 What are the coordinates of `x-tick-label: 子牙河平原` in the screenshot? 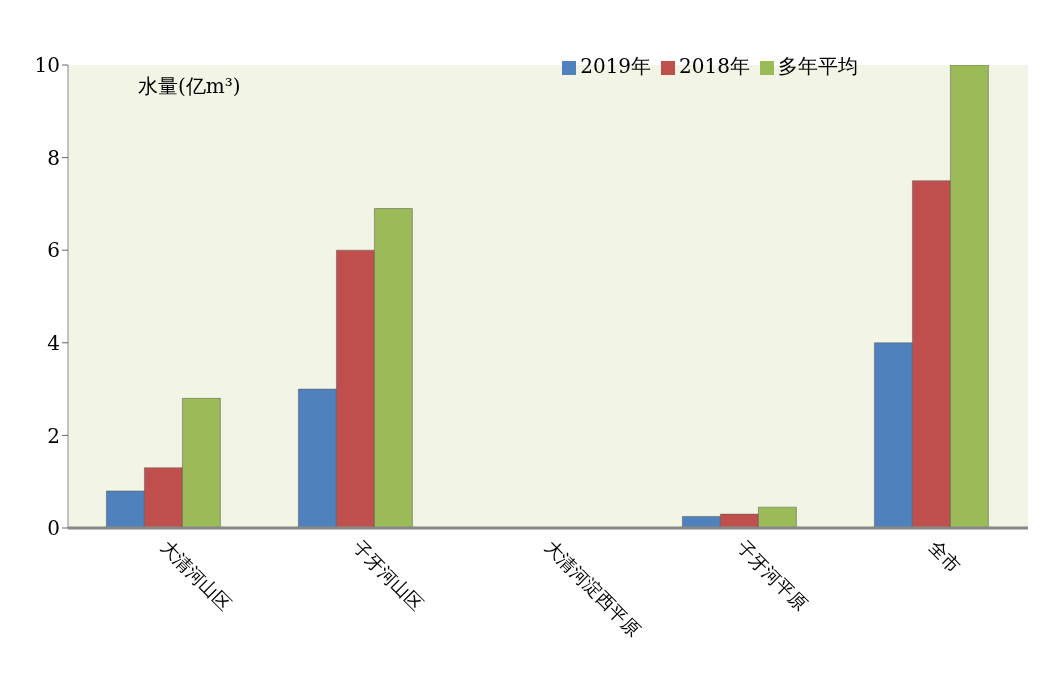 It's located at (772, 575).